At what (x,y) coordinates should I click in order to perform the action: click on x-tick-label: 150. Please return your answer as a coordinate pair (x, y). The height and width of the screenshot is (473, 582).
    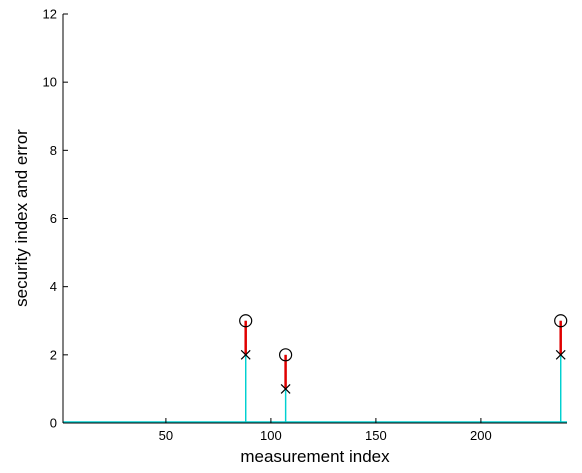
    Looking at the image, I should click on (376, 435).